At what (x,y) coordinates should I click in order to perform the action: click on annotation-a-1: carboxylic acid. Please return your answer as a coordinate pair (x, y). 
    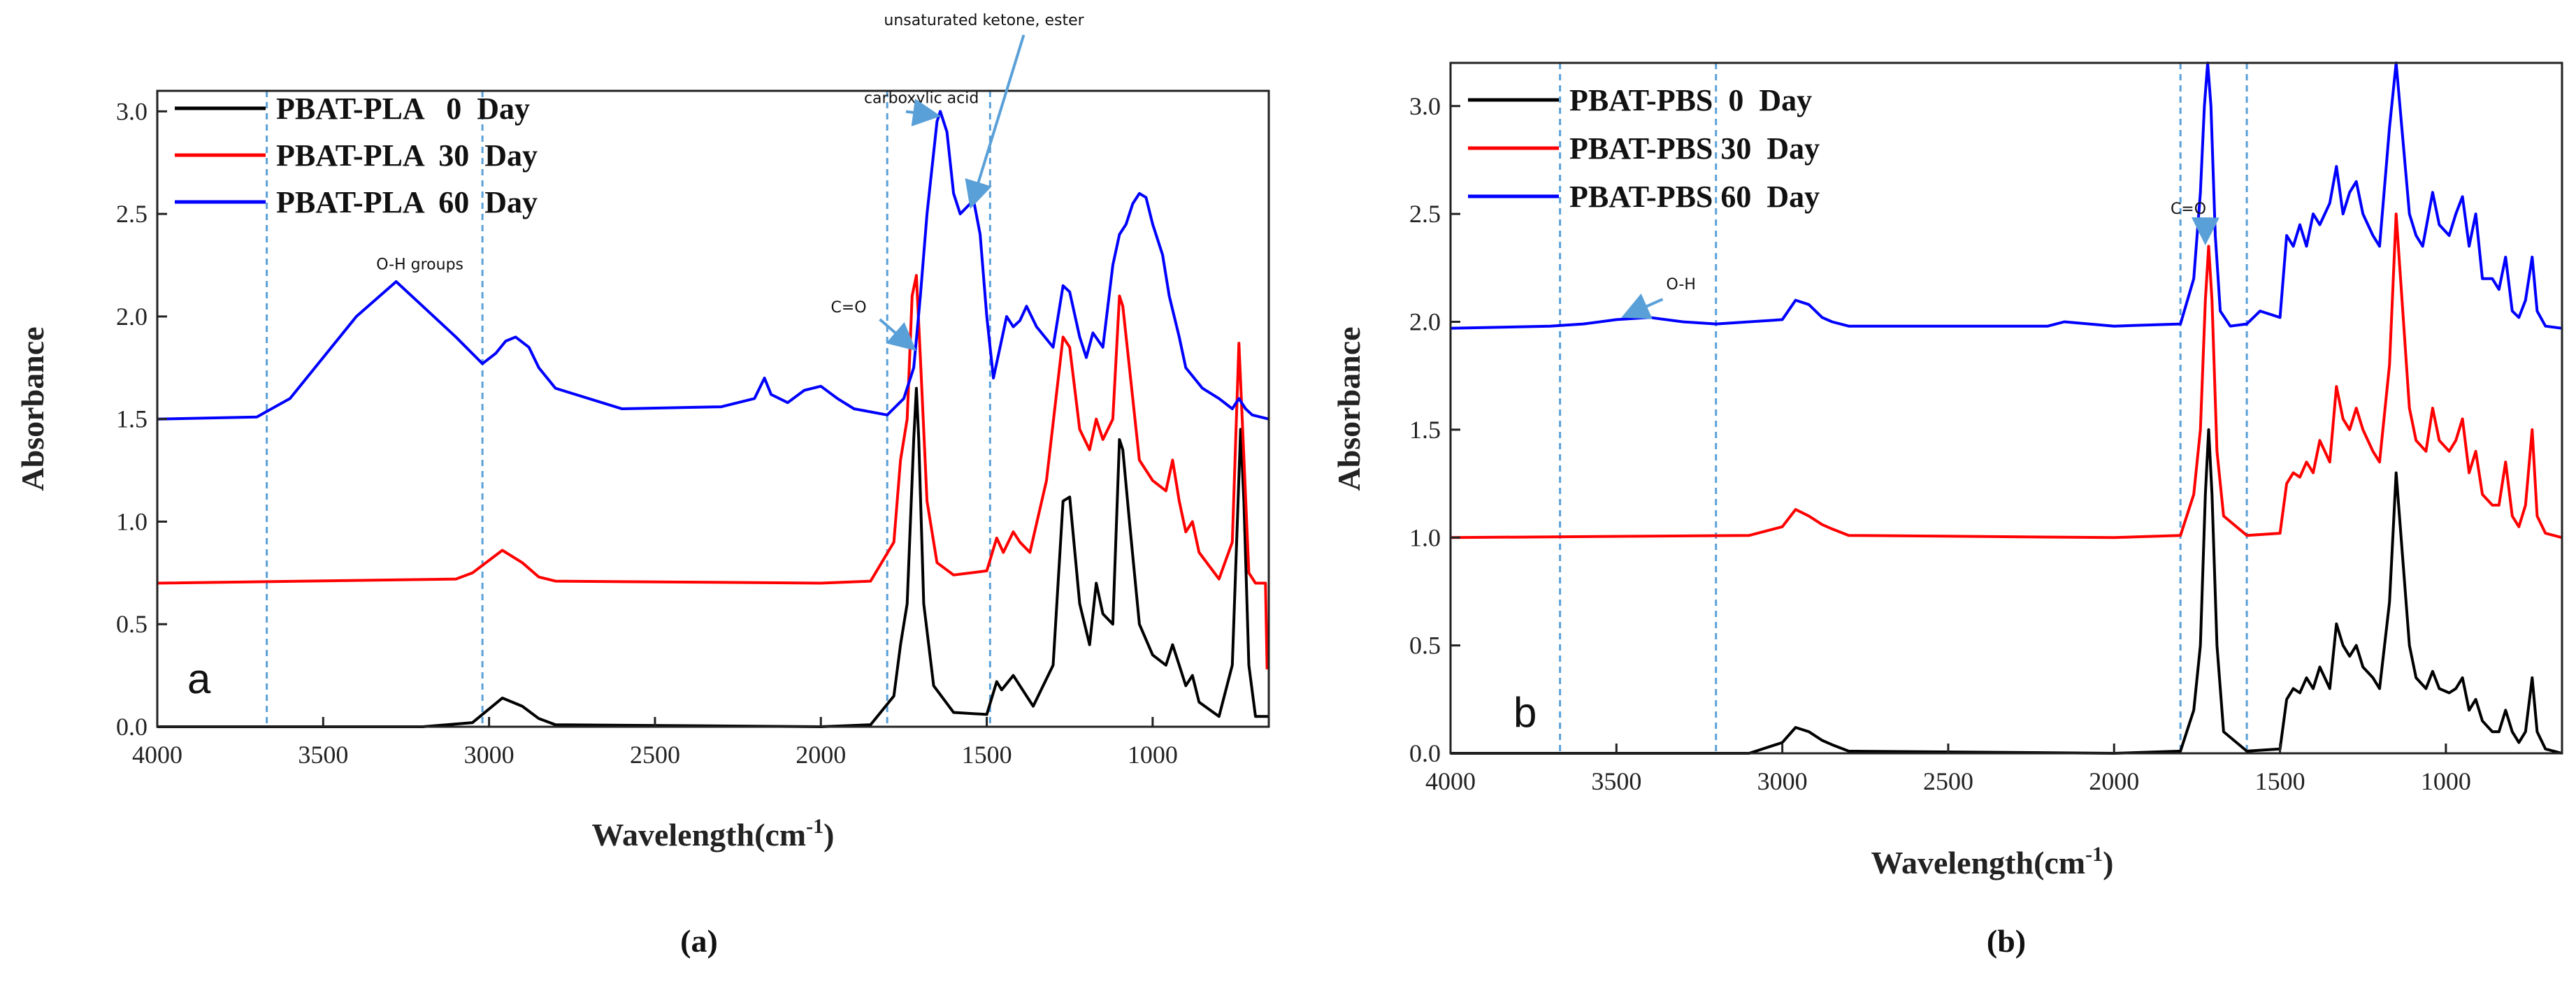
    Looking at the image, I should click on (921, 99).